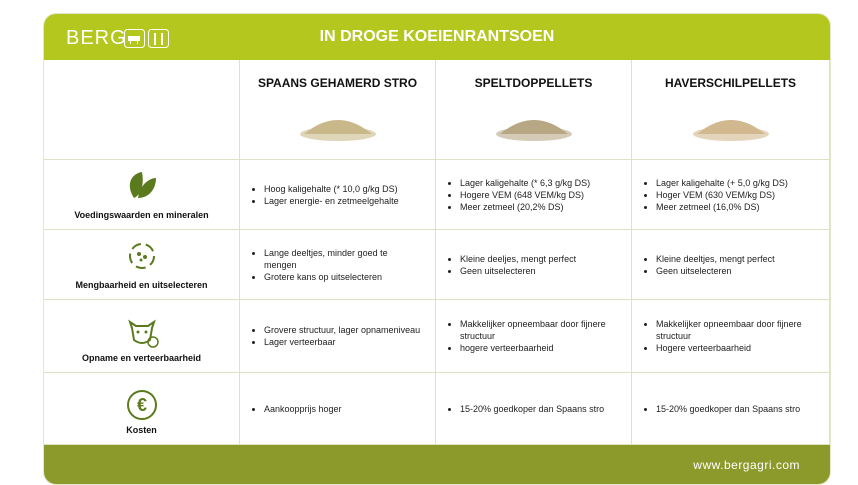  What do you see at coordinates (735, 348) in the screenshot?
I see `bullet: Hogere verteerbaarheid` at bounding box center [735, 348].